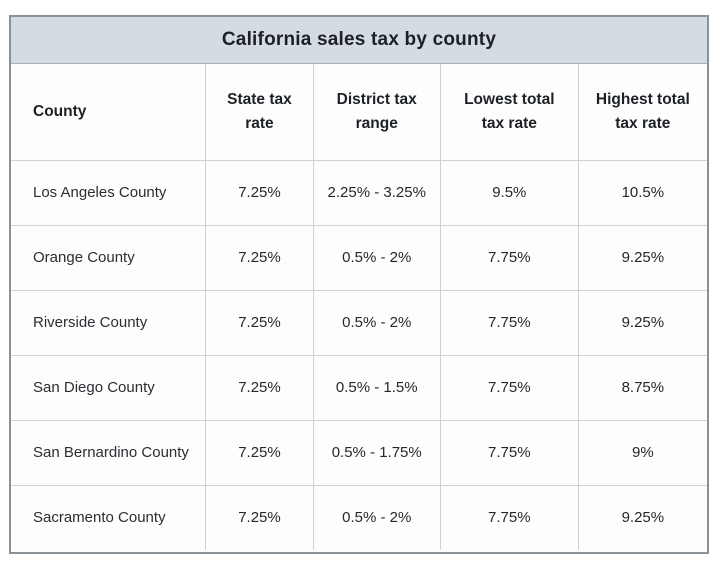 The width and height of the screenshot is (720, 568). I want to click on cell-county: Sacramento County, so click(108, 517).